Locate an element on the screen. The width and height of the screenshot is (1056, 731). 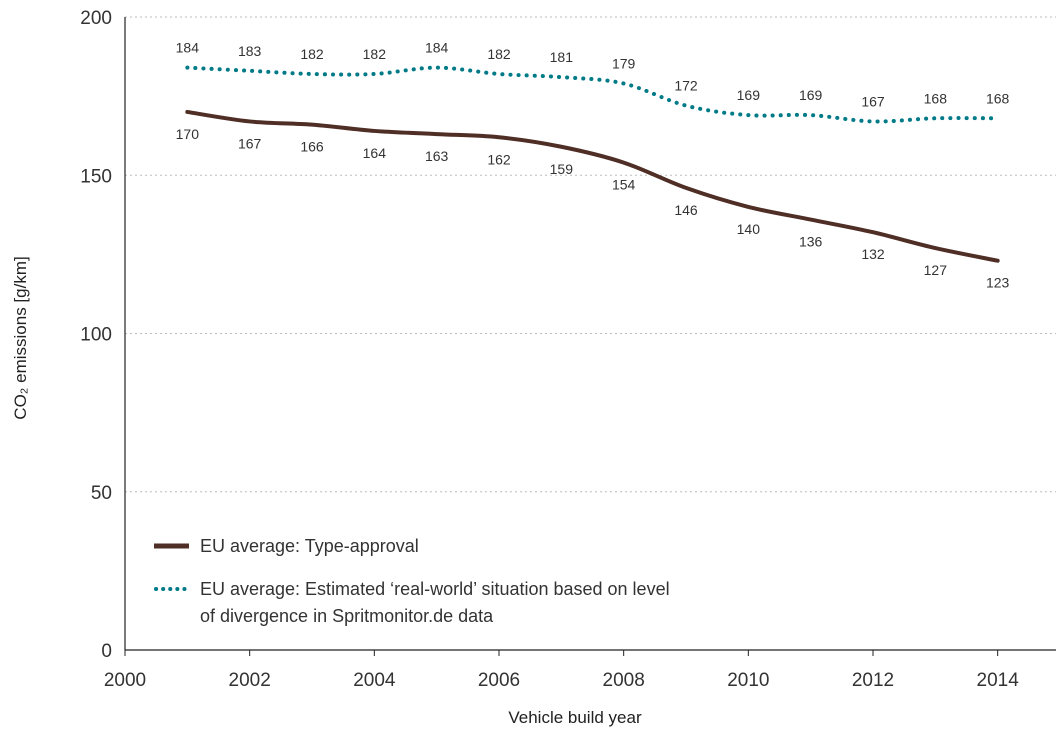
data-label: 159 is located at coordinates (562, 169).